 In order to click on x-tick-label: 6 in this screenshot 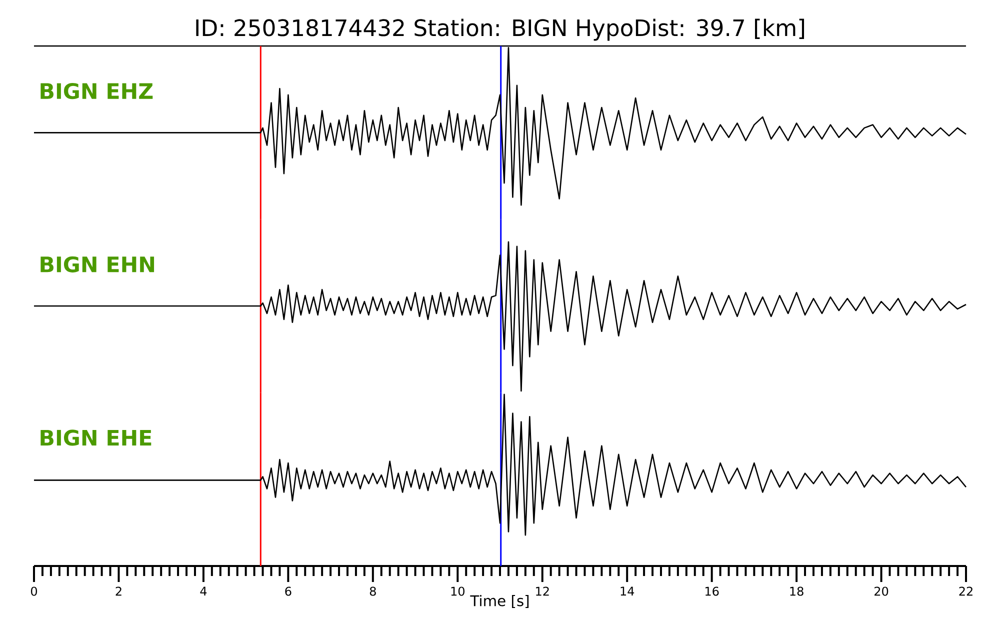, I will do `click(288, 591)`.